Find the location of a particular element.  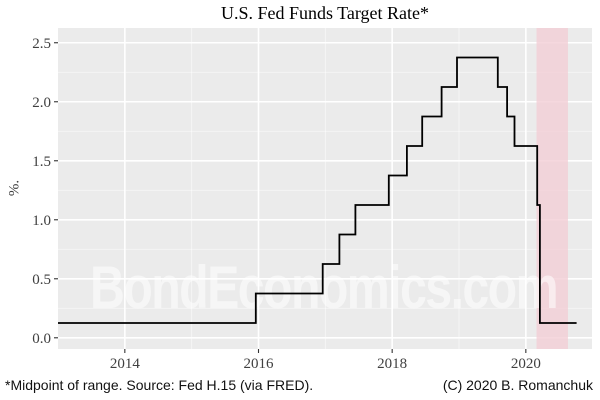

x-tick-label: 2020 is located at coordinates (526, 364).